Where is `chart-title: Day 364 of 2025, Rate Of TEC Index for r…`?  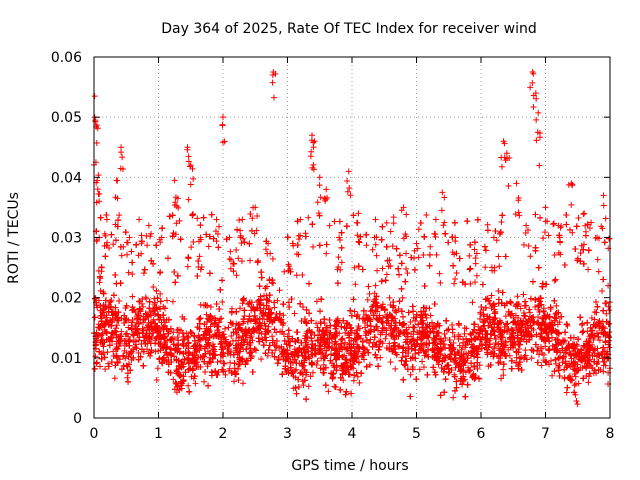 chart-title: Day 364 of 2025, Rate Of TEC Index for r… is located at coordinates (348, 29).